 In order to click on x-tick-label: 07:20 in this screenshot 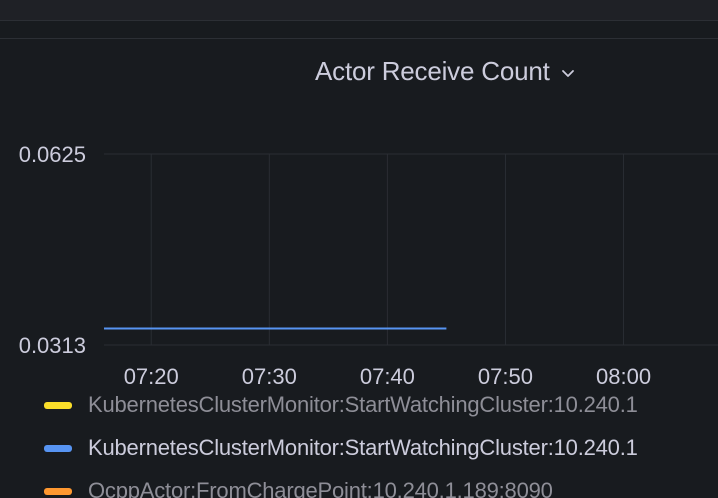, I will do `click(151, 376)`.